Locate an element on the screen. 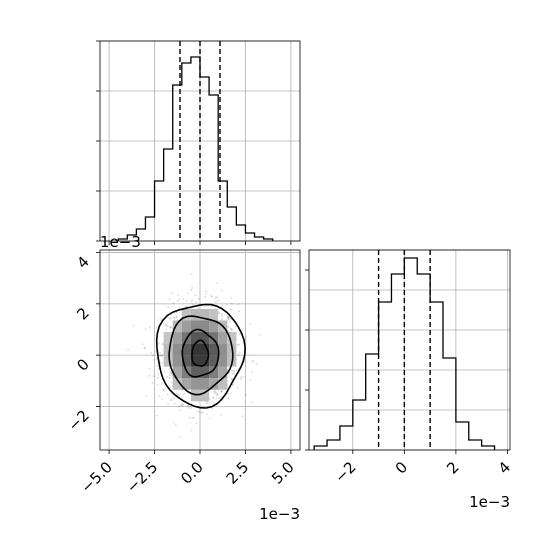 The height and width of the screenshot is (550, 550). contour-line is located at coordinates (200, 353).